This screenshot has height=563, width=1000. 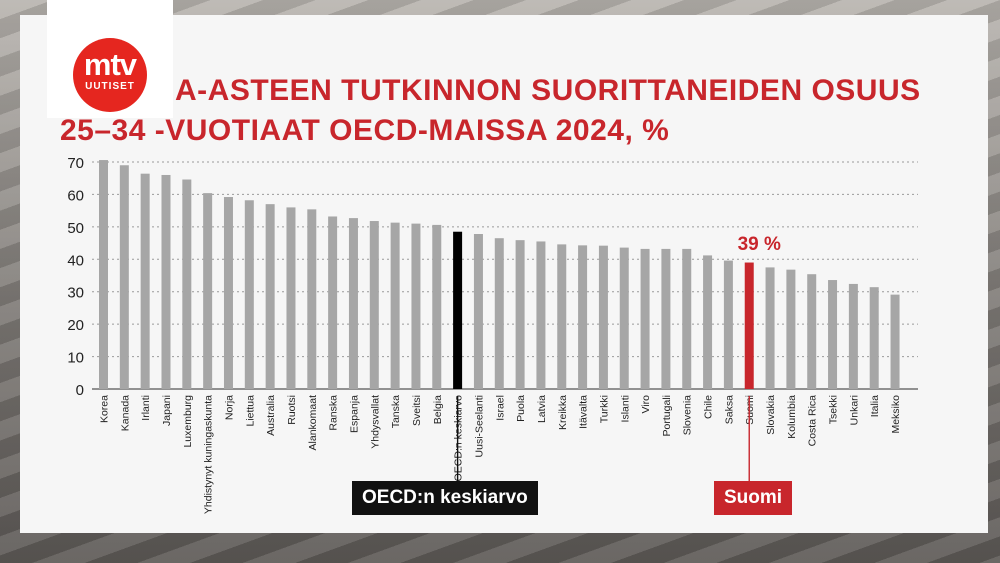 What do you see at coordinates (445, 498) in the screenshot?
I see `oecd-average-callout: OECD:n keskiarvo` at bounding box center [445, 498].